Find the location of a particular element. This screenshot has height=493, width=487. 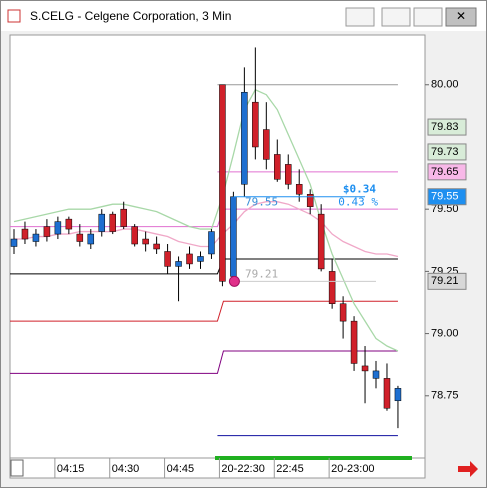

indicator-line is located at coordinates (206, 229).